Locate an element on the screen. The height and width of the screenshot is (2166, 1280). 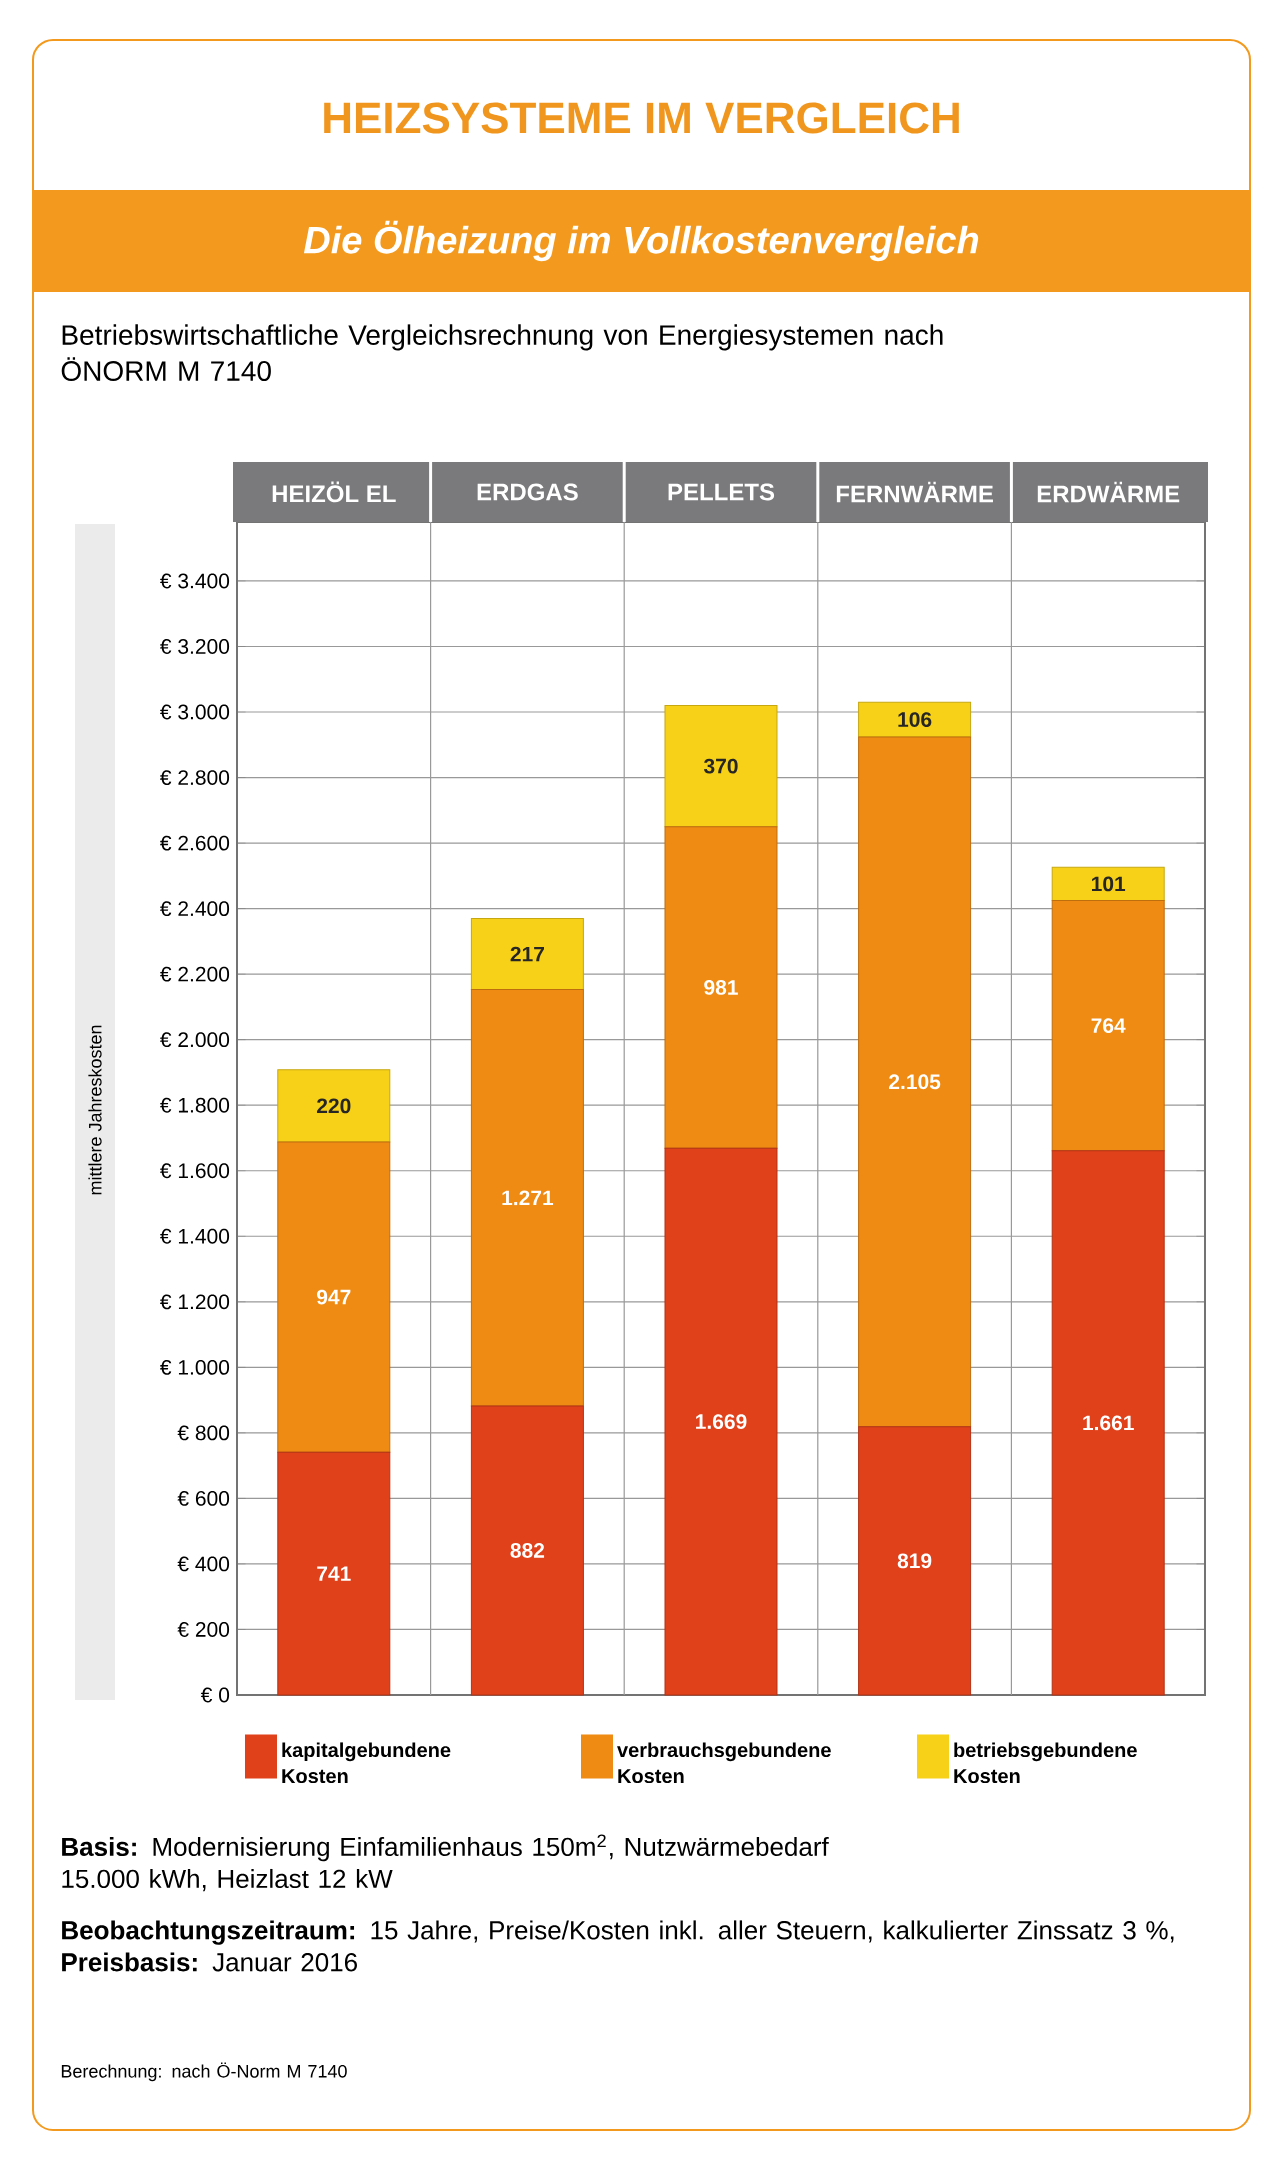
data-label: 882 is located at coordinates (527, 1550).